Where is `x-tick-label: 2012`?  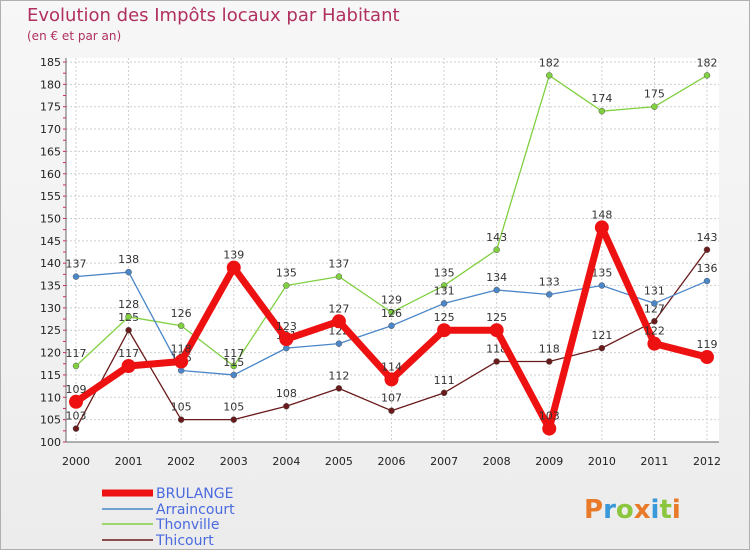 x-tick-label: 2012 is located at coordinates (707, 461).